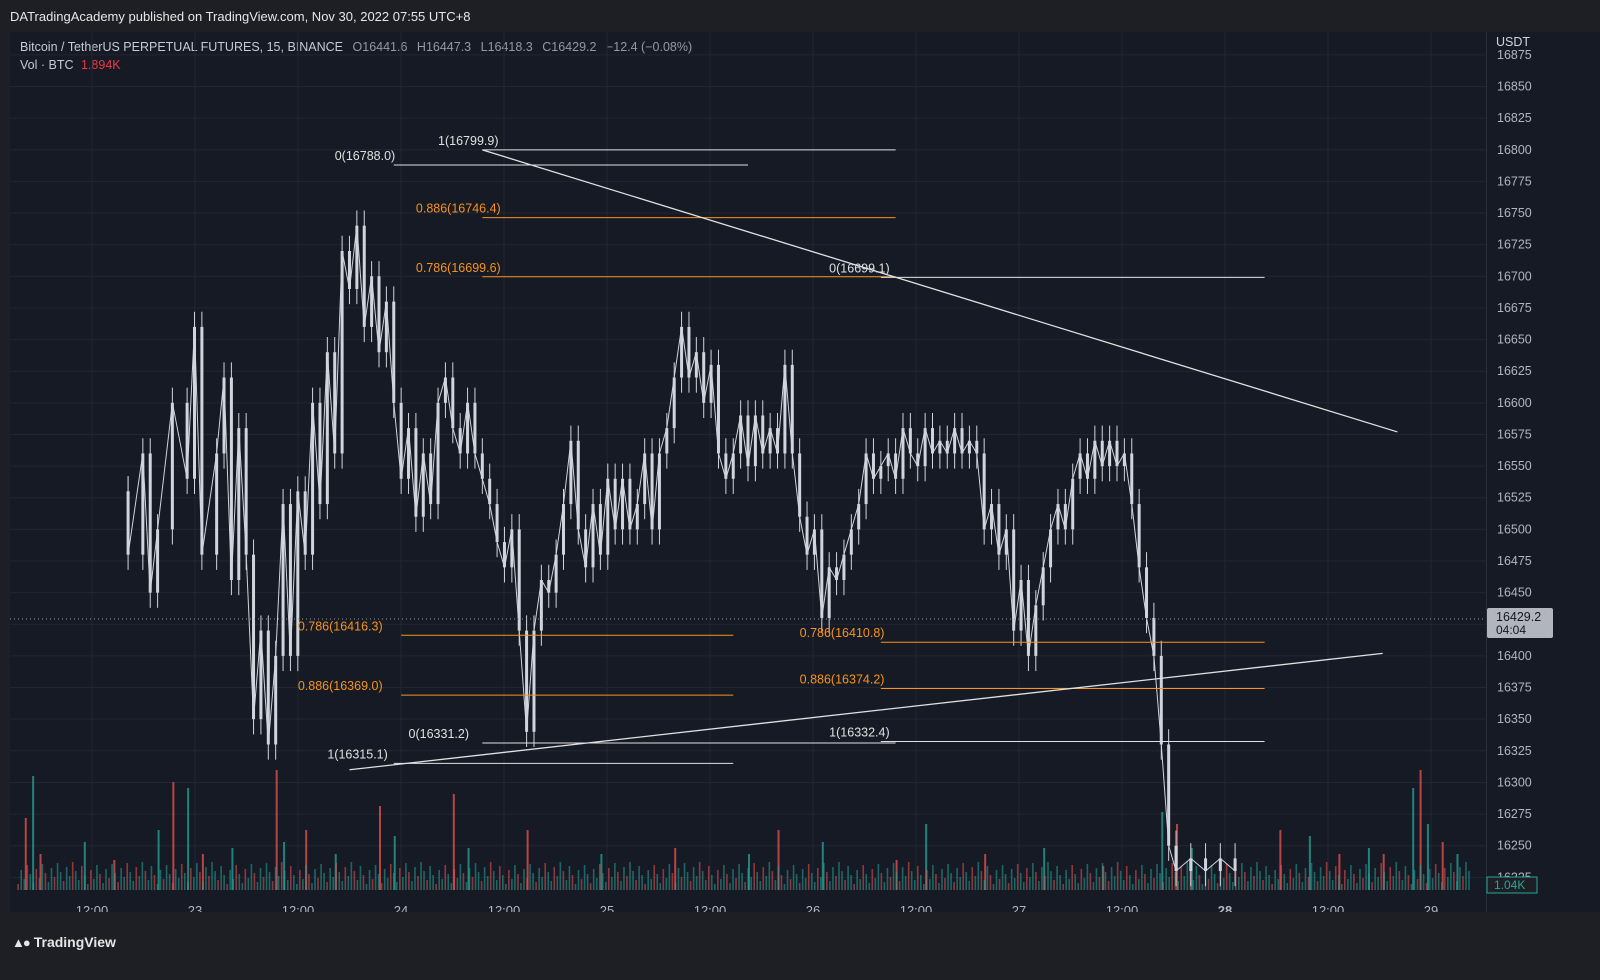  Describe the element at coordinates (842, 680) in the screenshot. I see `fib-level-label: 0.886(16374.2)` at that location.